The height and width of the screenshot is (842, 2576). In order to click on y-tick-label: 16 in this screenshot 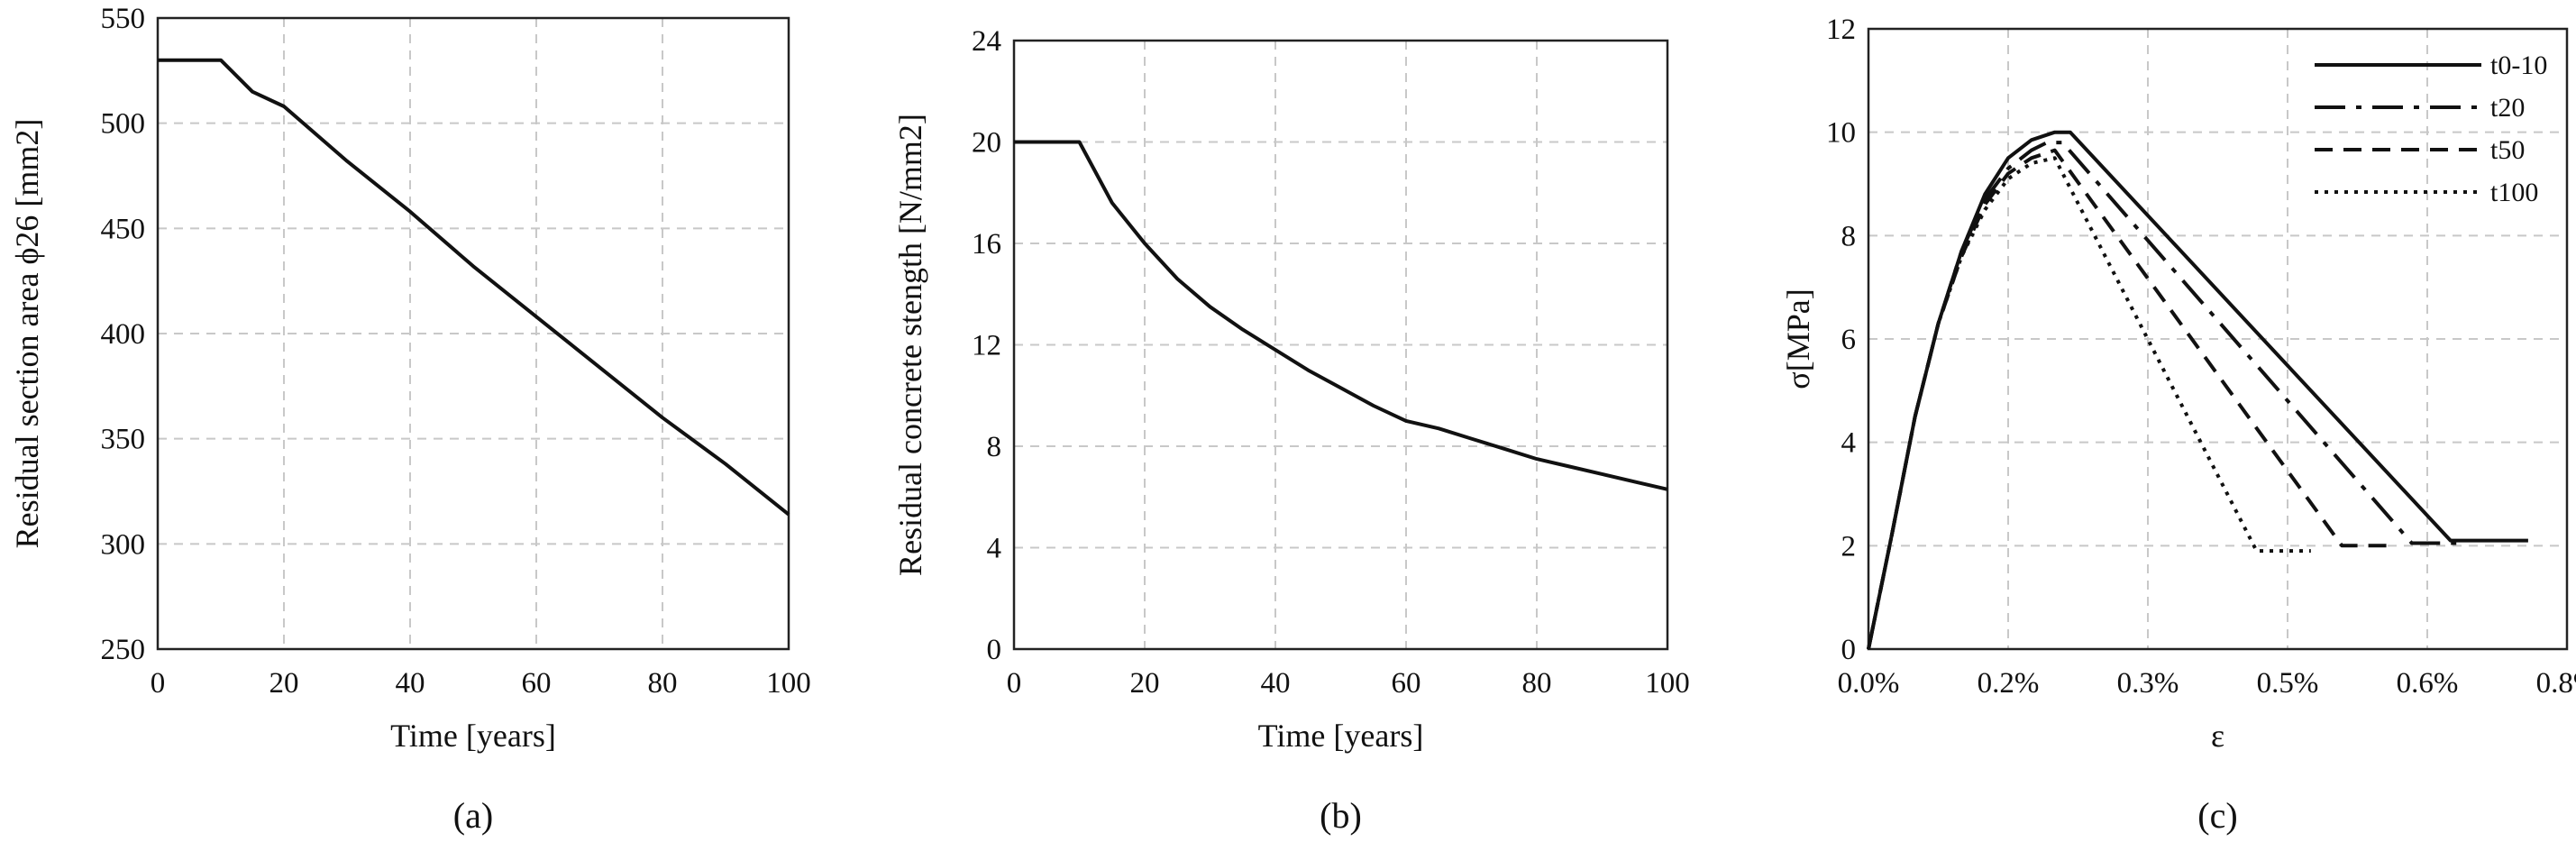, I will do `click(986, 244)`.